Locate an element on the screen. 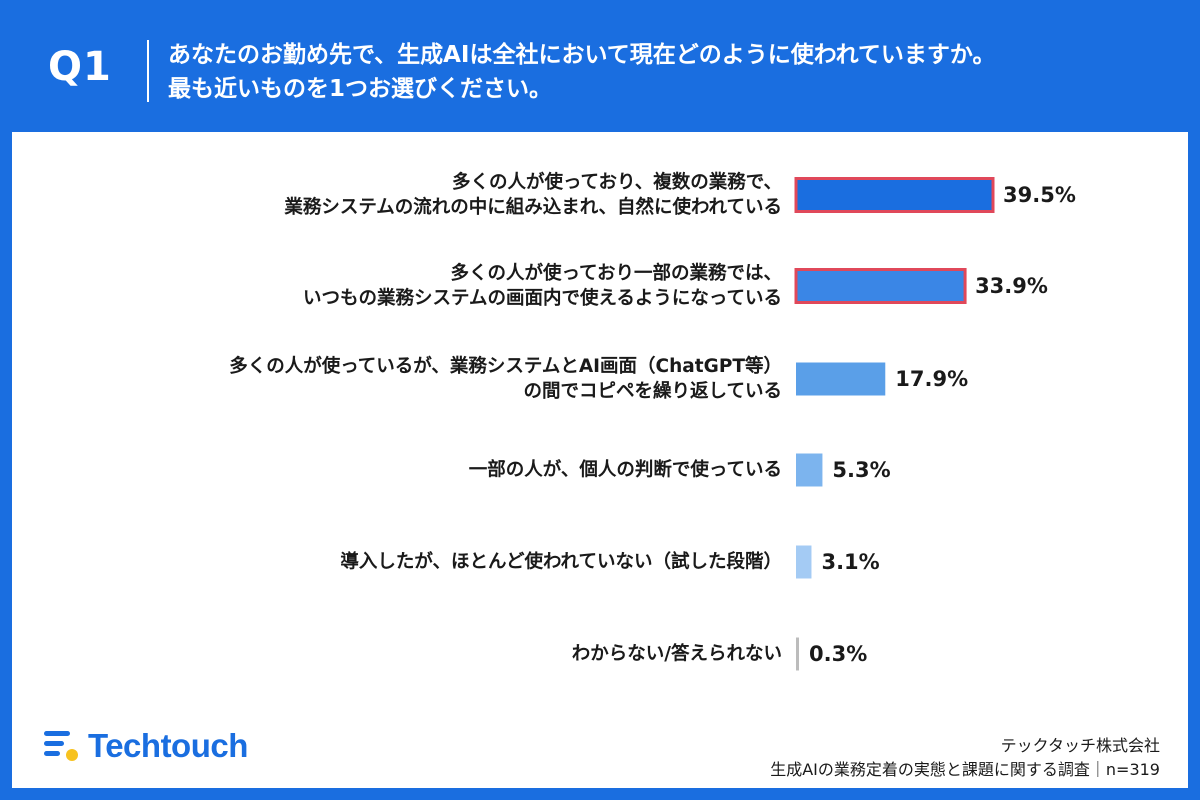  category-label: 多くの人が使っており、複数の業務で、 is located at coordinates (617, 182).